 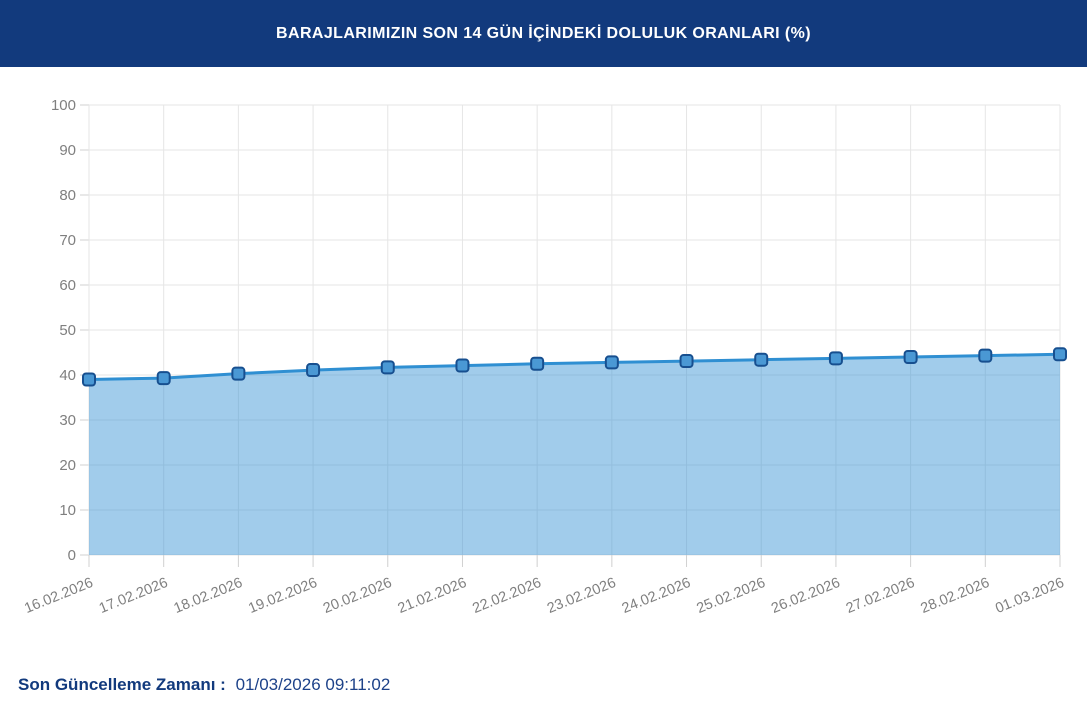 What do you see at coordinates (357, 596) in the screenshot?
I see `x-axis-label: 20.02.2026` at bounding box center [357, 596].